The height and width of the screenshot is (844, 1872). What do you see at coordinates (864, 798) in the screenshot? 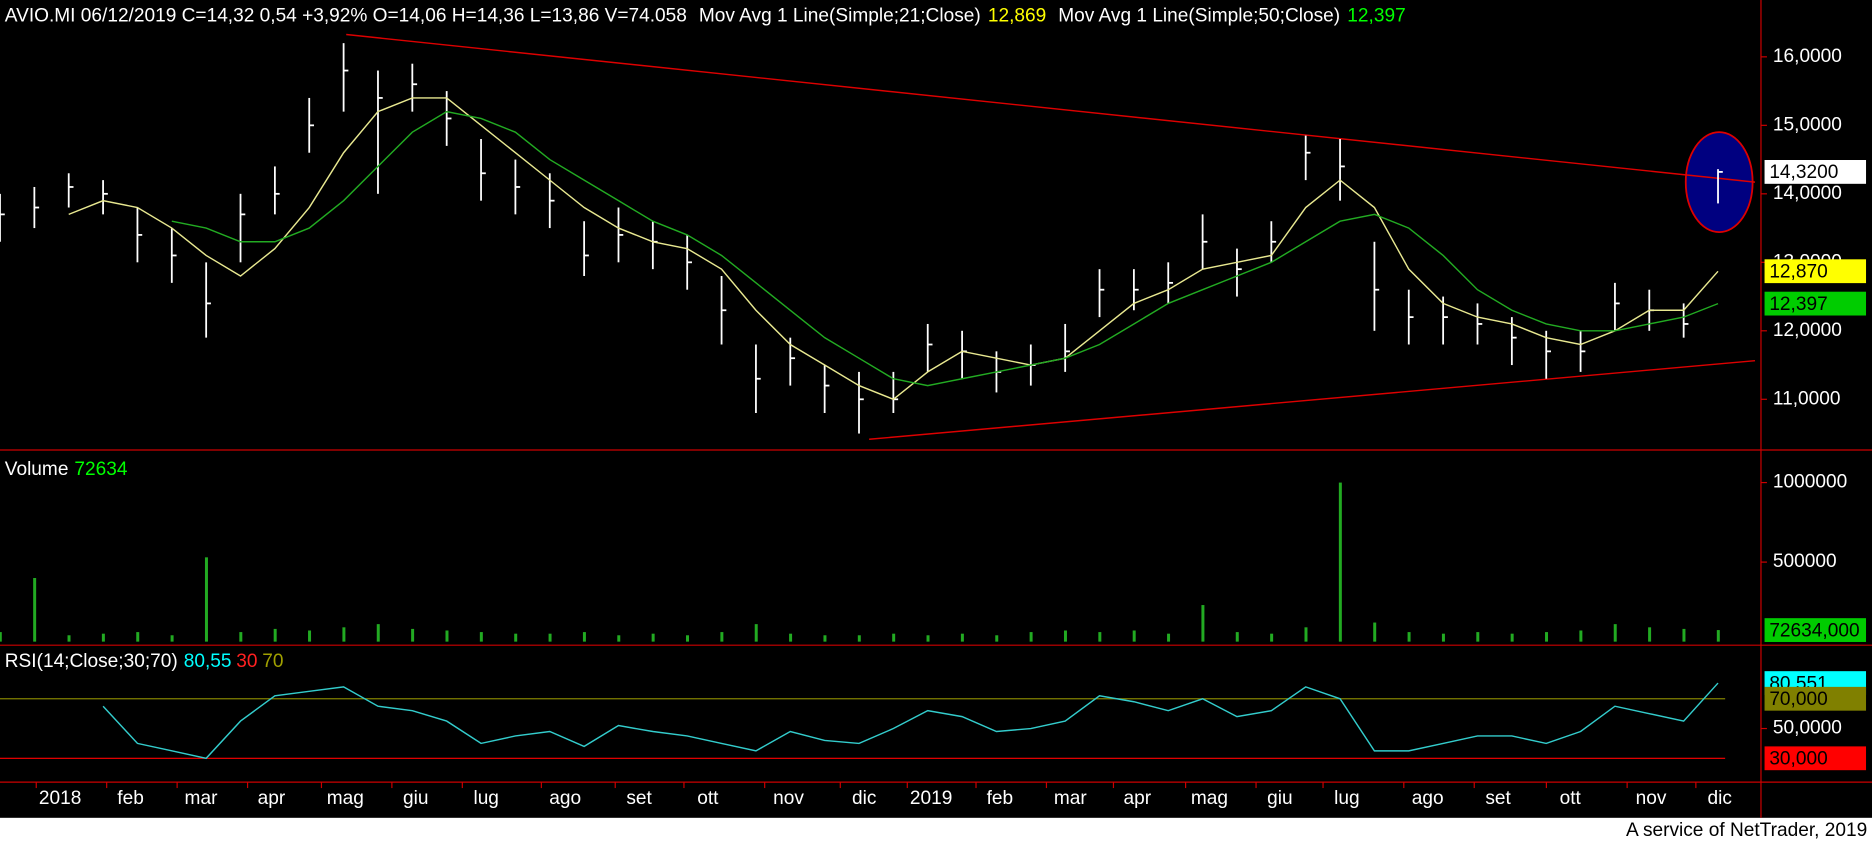
I see `x-tick-label: dic` at bounding box center [864, 798].